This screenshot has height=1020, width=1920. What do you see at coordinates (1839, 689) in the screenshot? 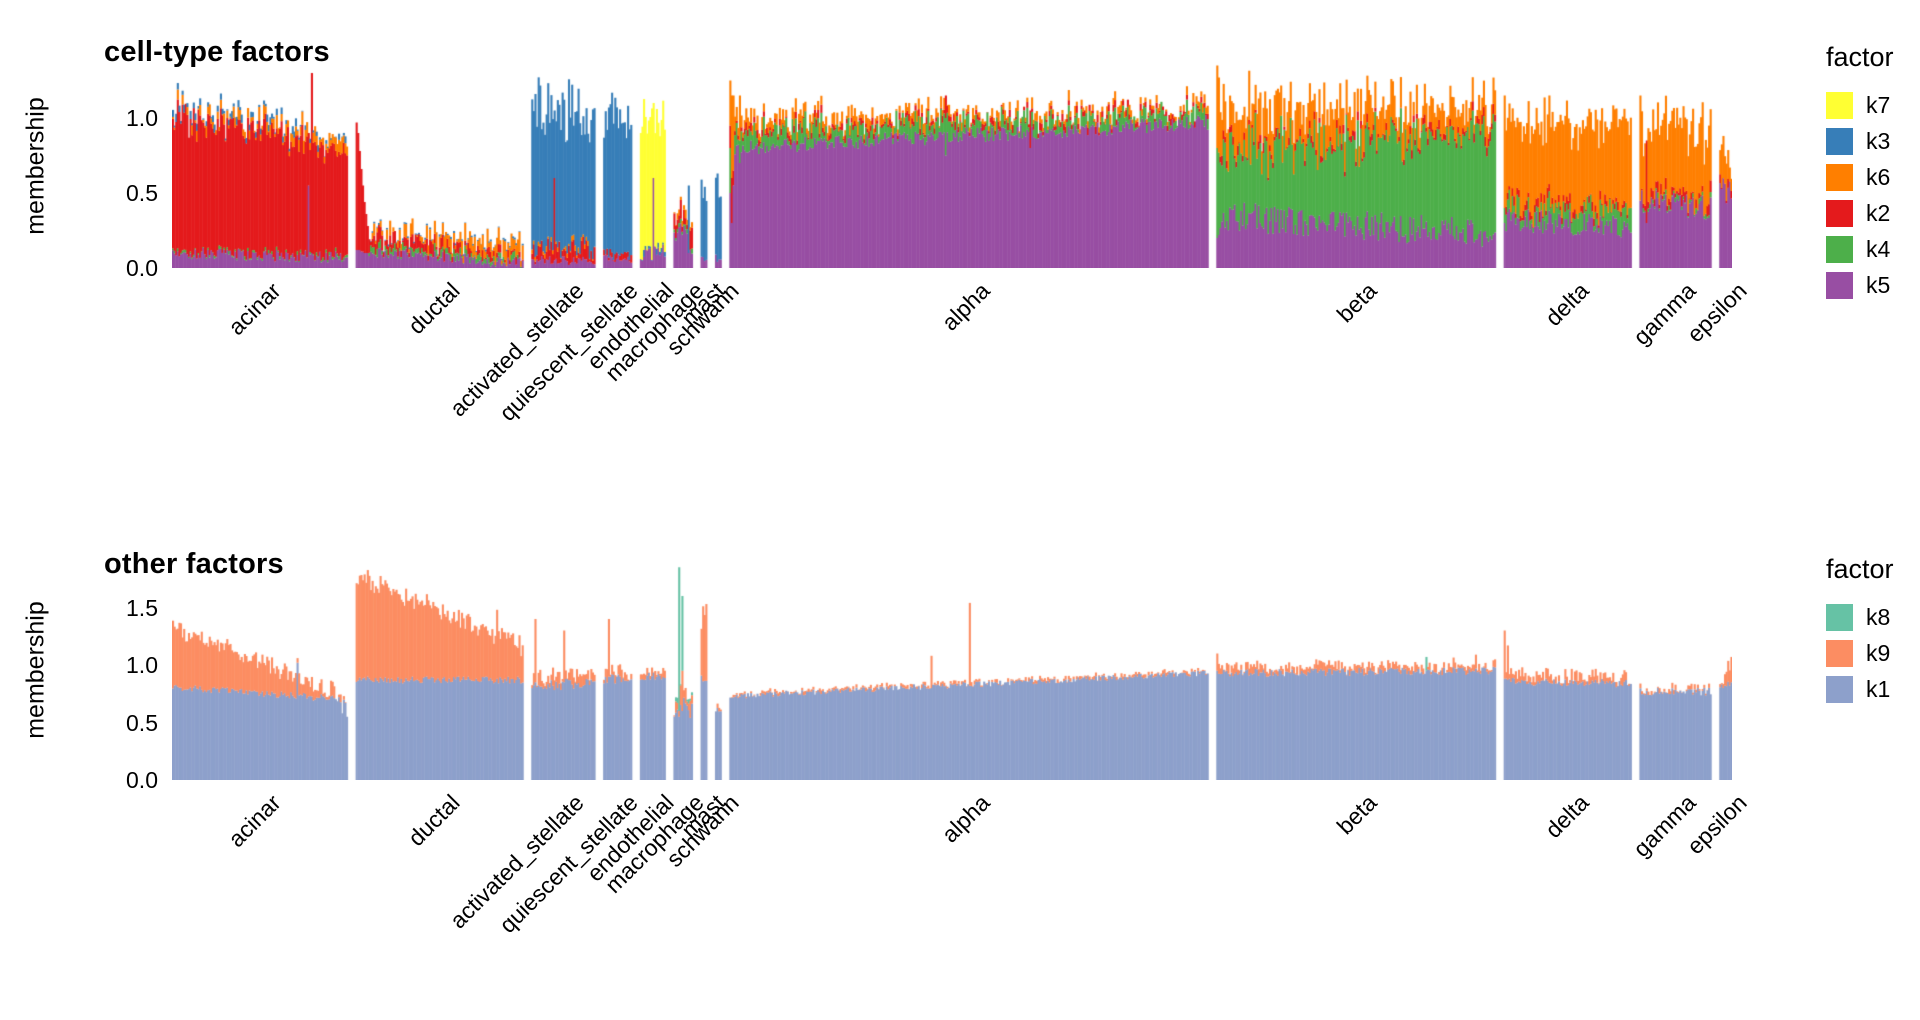
I see `legend-swatch-k1` at bounding box center [1839, 689].